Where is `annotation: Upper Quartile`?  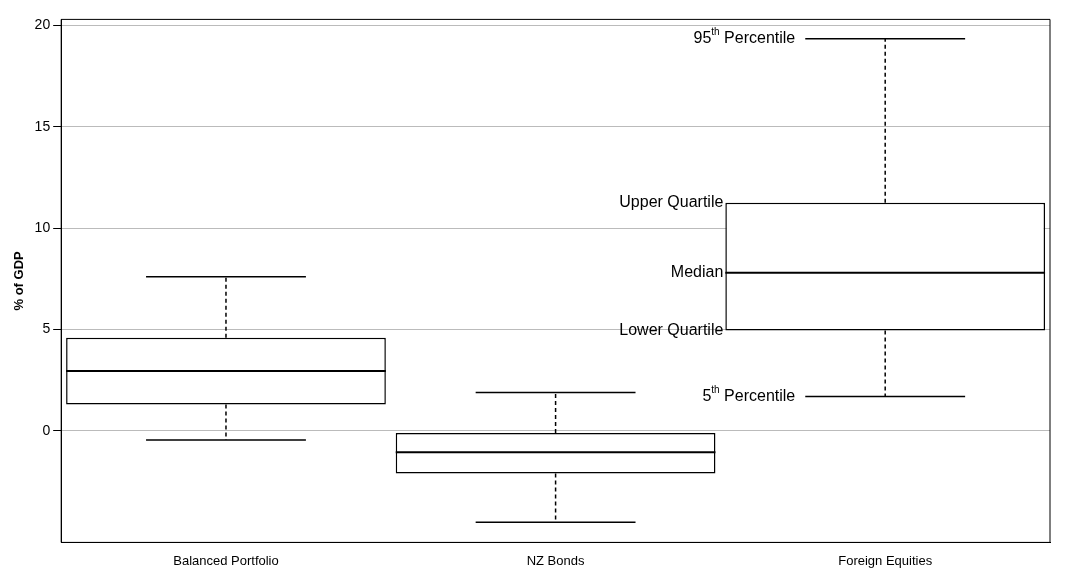 annotation: Upper Quartile is located at coordinates (671, 202).